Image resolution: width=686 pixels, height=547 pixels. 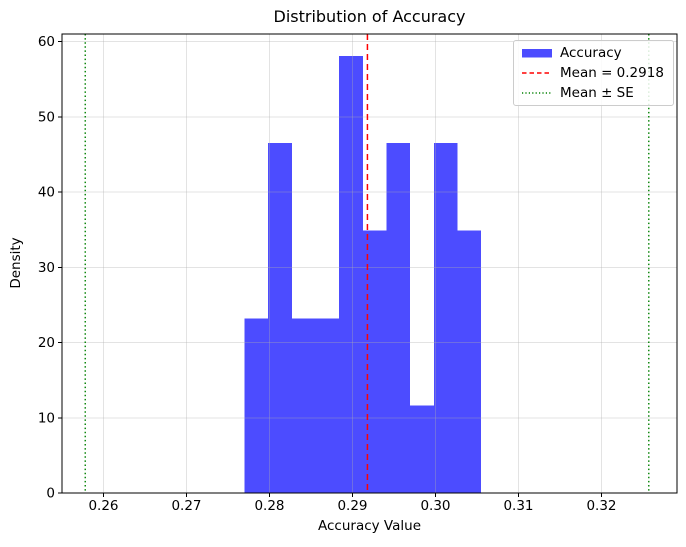 I want to click on accuracy-patch-icon, so click(x=537, y=53).